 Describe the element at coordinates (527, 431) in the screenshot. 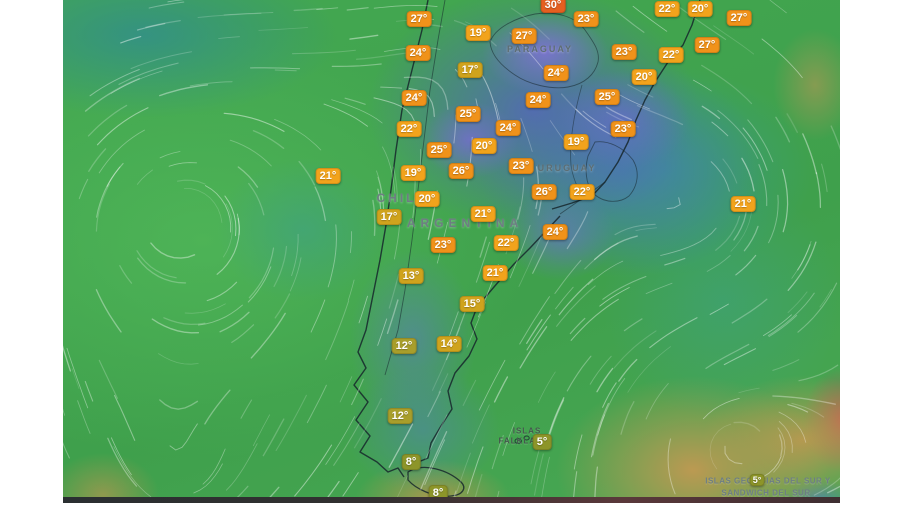

I see `island-label: ISLAS` at that location.